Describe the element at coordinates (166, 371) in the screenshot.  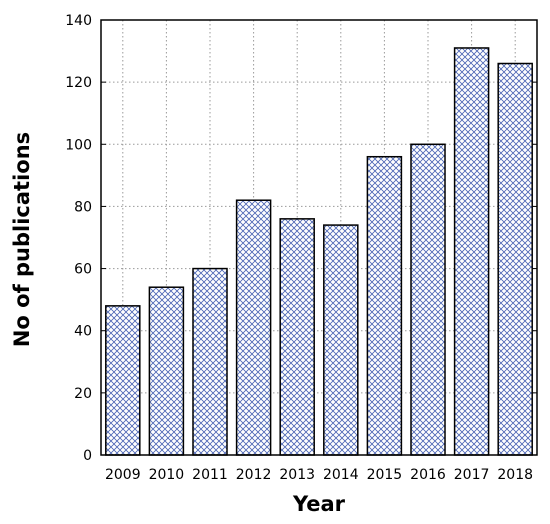
I see `bar-2010` at that location.